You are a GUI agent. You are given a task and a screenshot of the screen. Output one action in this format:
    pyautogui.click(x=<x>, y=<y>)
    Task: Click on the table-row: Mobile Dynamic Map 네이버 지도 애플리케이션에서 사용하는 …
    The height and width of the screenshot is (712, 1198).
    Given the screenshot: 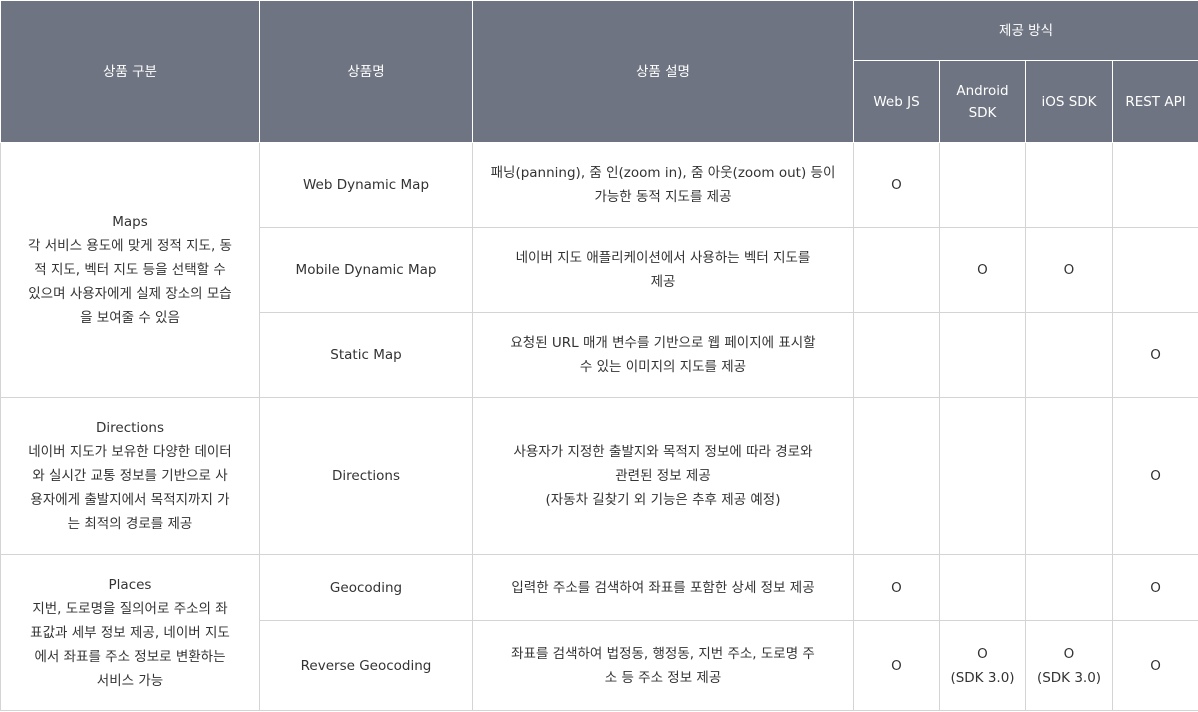 What is the action you would take?
    pyautogui.click(x=599, y=270)
    